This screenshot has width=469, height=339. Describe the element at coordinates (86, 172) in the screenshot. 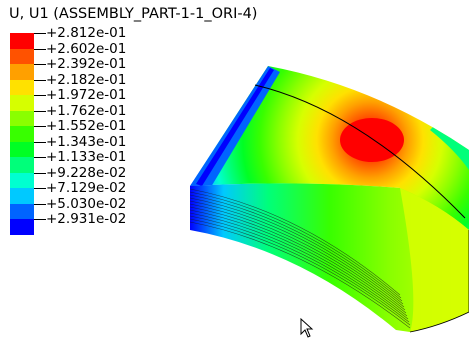

I see `legend-label: +9.228e-02` at that location.